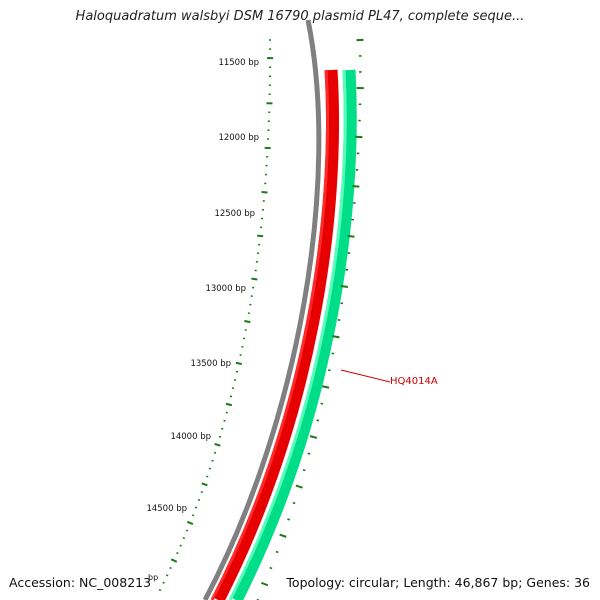  Describe the element at coordinates (238, 63) in the screenshot. I see `ruler-label: 11500 bp` at that location.